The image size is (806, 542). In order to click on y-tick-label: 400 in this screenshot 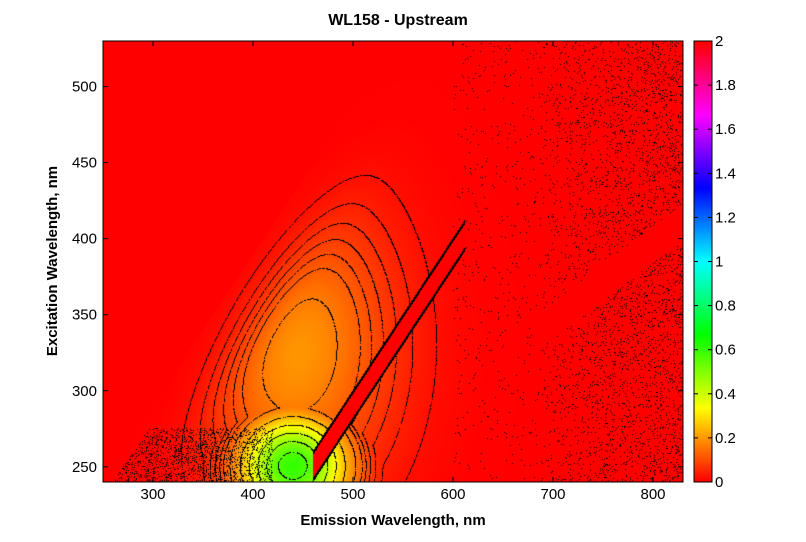, I will do `click(84, 239)`.